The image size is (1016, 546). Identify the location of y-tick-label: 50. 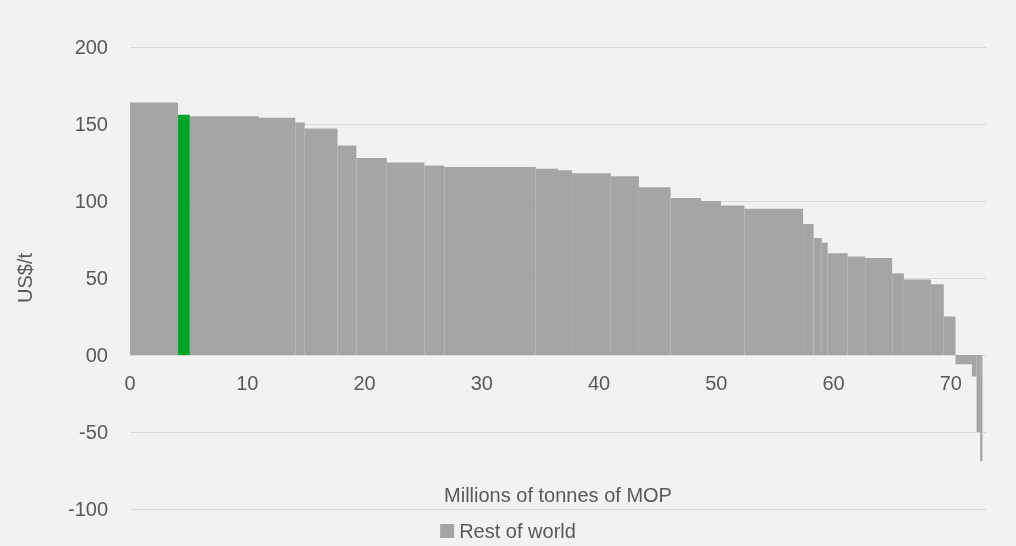
(96, 278).